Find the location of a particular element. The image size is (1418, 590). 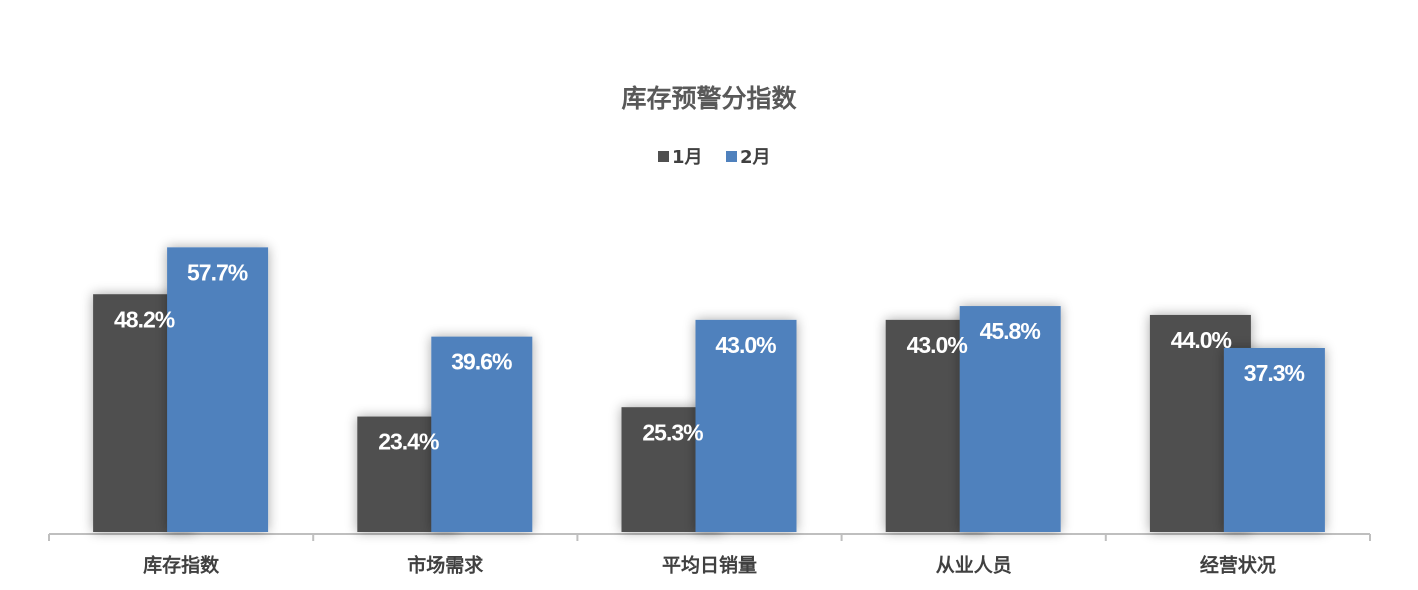

x-tick-label: 平均日销量 is located at coordinates (709, 565).